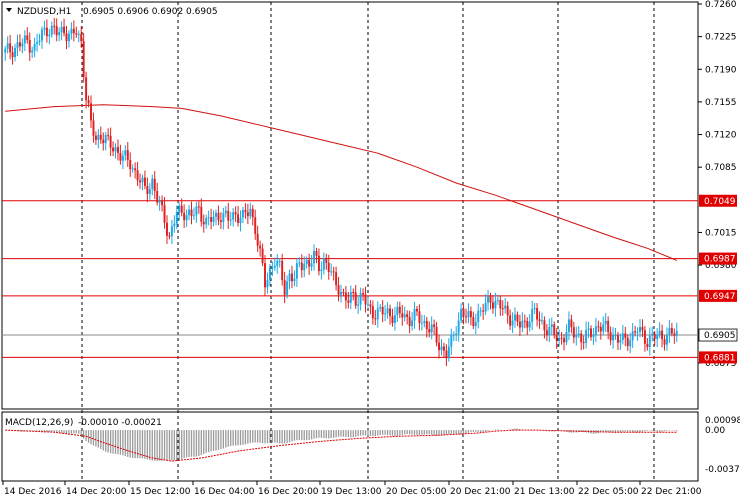 This screenshot has height=500, width=740. I want to click on macd-tick-label: 0.00098, so click(722, 421).